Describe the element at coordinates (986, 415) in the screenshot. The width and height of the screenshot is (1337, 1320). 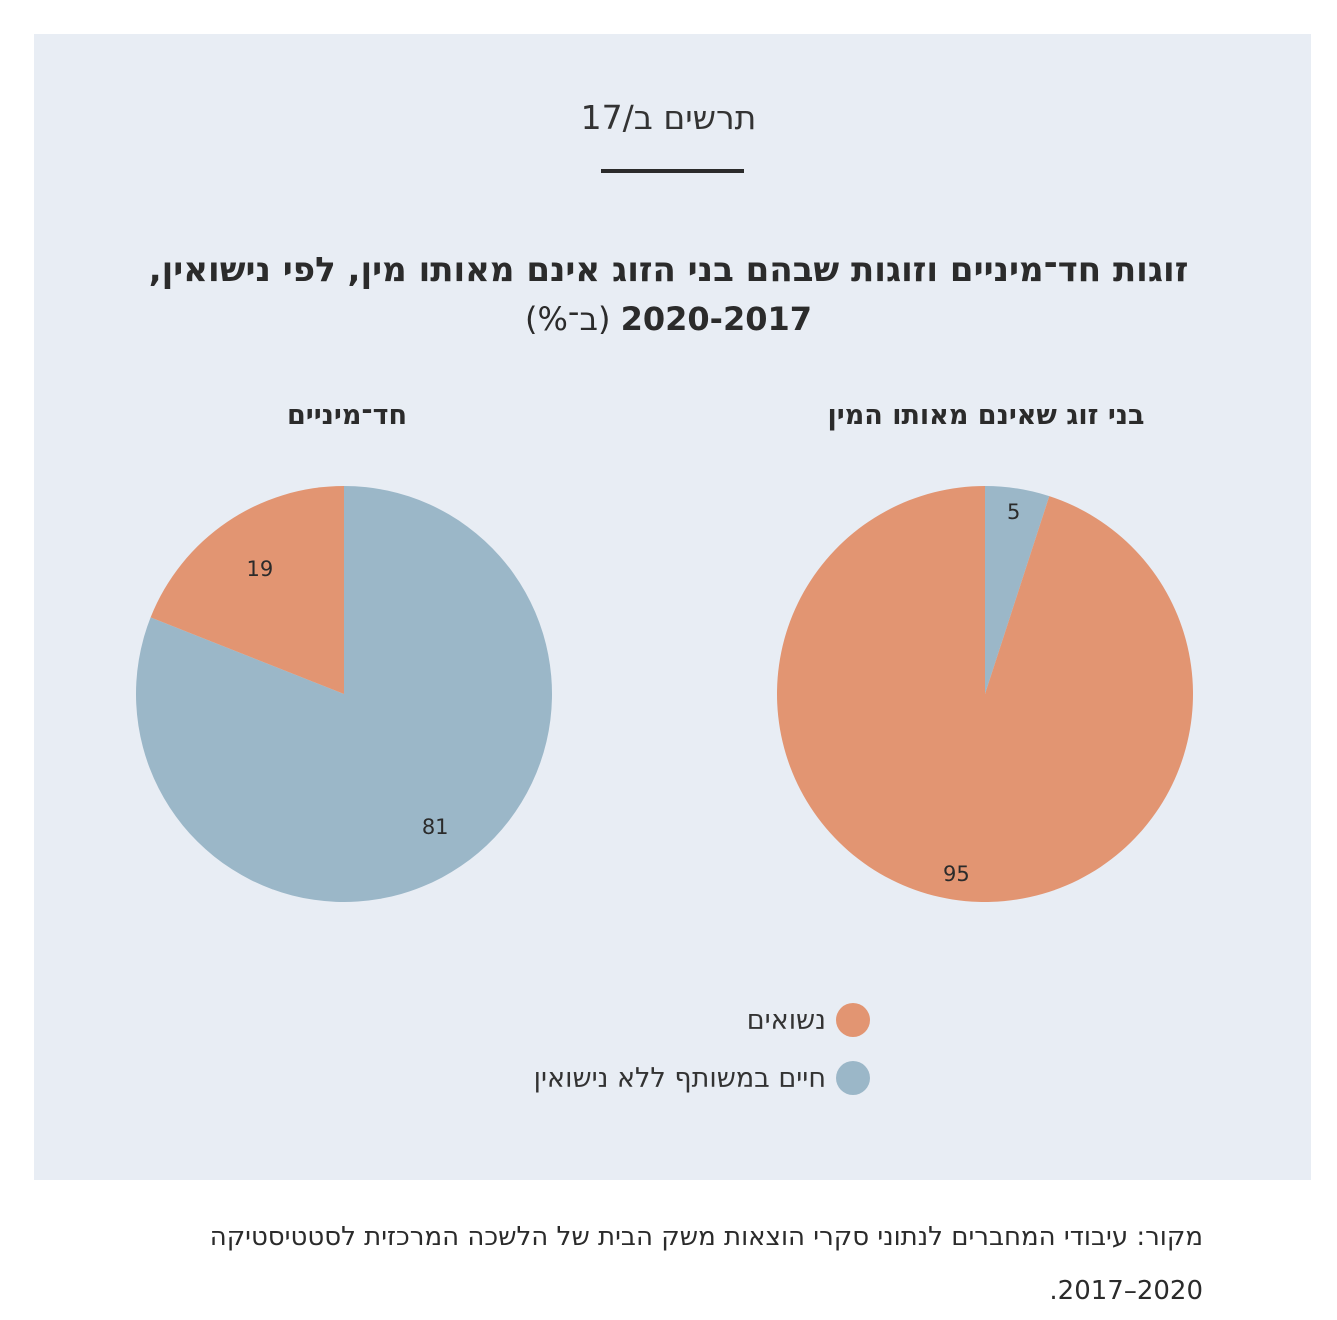
I see `pie-title-opposite-sex: בני זוג שאינם מאותו המין` at that location.